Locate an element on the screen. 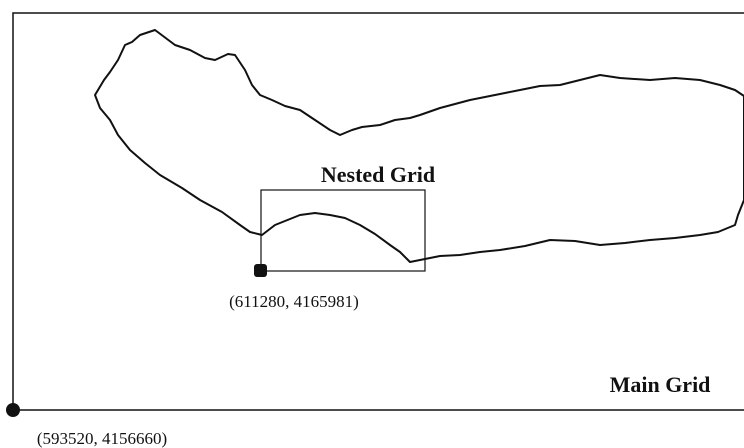  nested-grid-label: Nested Grid is located at coordinates (378, 174).